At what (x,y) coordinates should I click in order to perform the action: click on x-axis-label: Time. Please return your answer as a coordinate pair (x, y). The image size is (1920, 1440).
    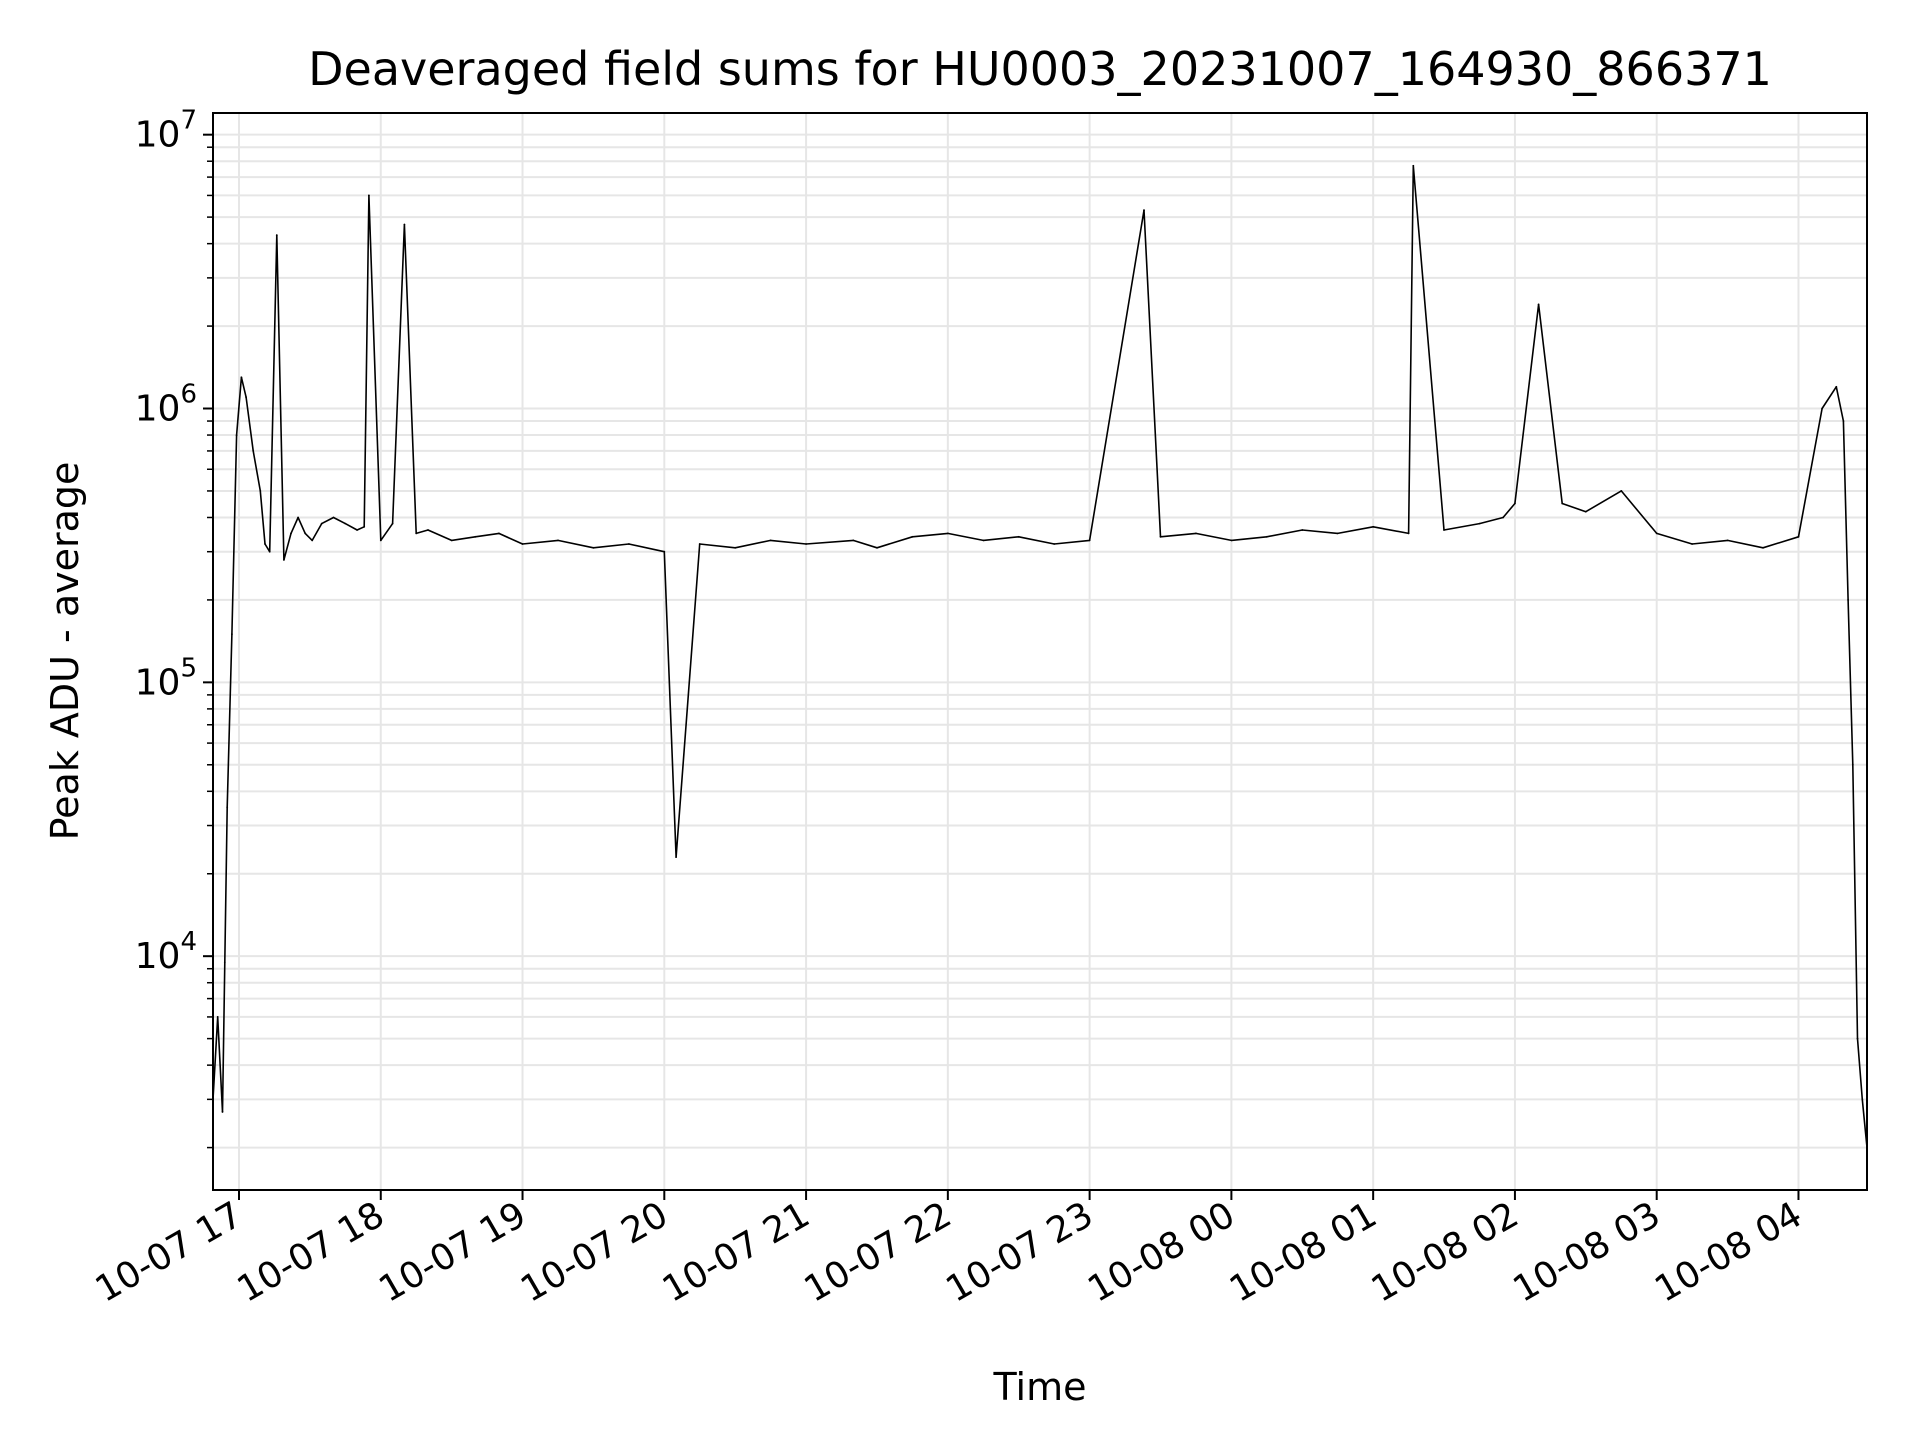
    Looking at the image, I should click on (1040, 1387).